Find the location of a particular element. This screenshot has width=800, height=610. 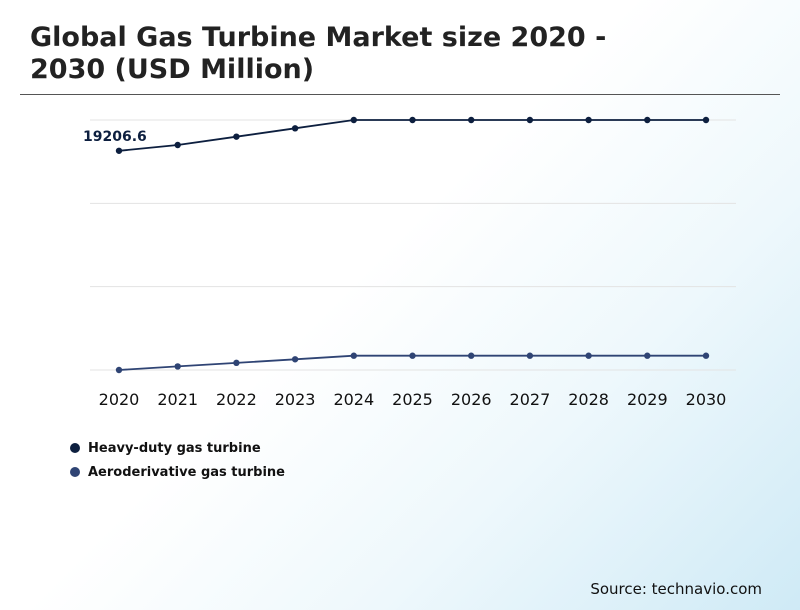

legend-item-aeroderivative: Aeroderivative gas turbine is located at coordinates (177, 472).